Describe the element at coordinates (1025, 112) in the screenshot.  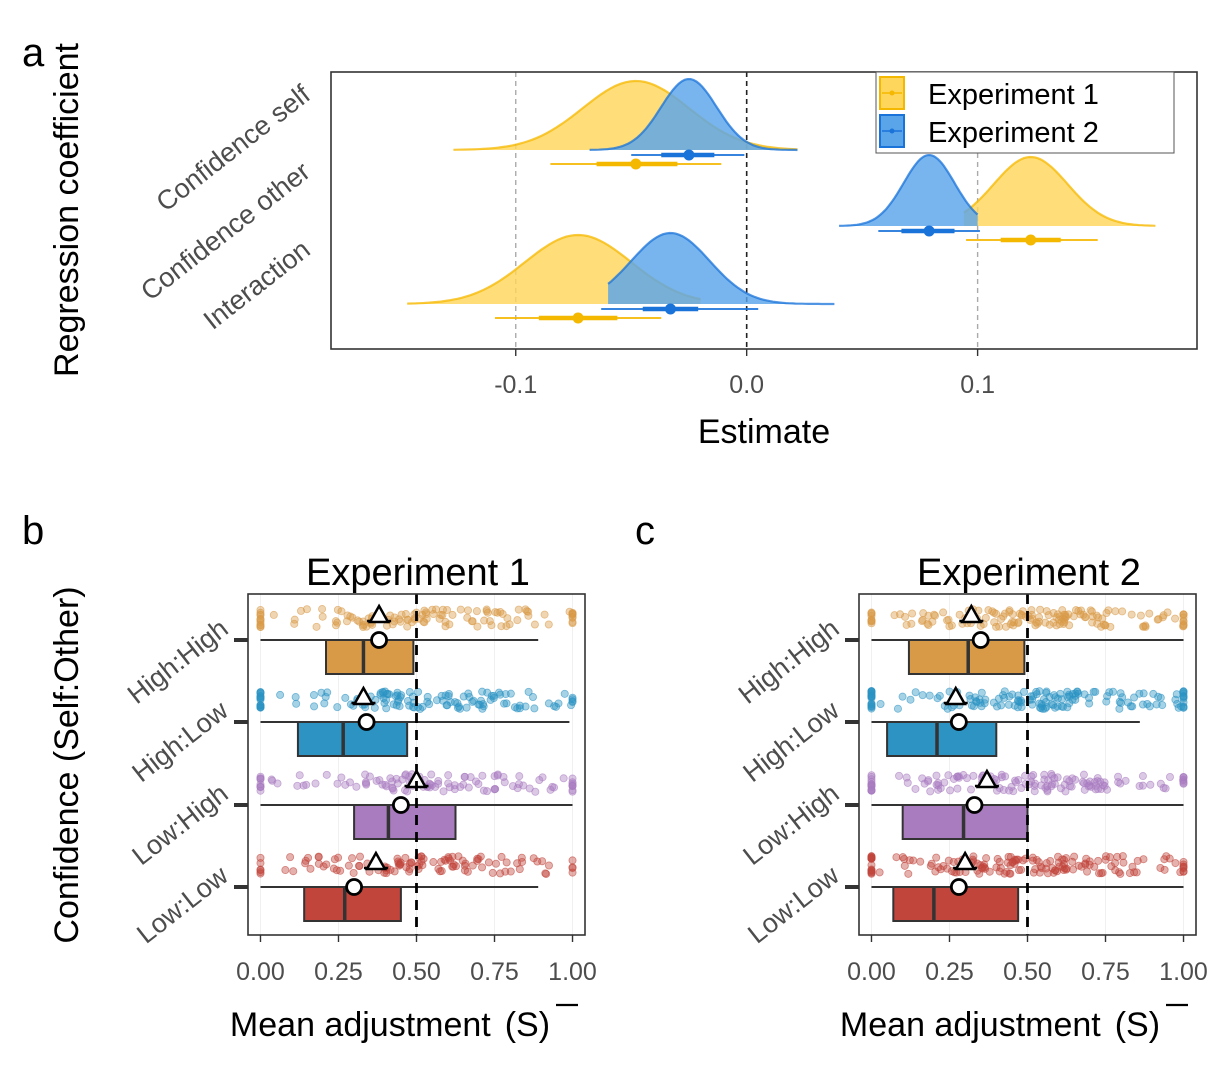
I see `legend-box` at that location.